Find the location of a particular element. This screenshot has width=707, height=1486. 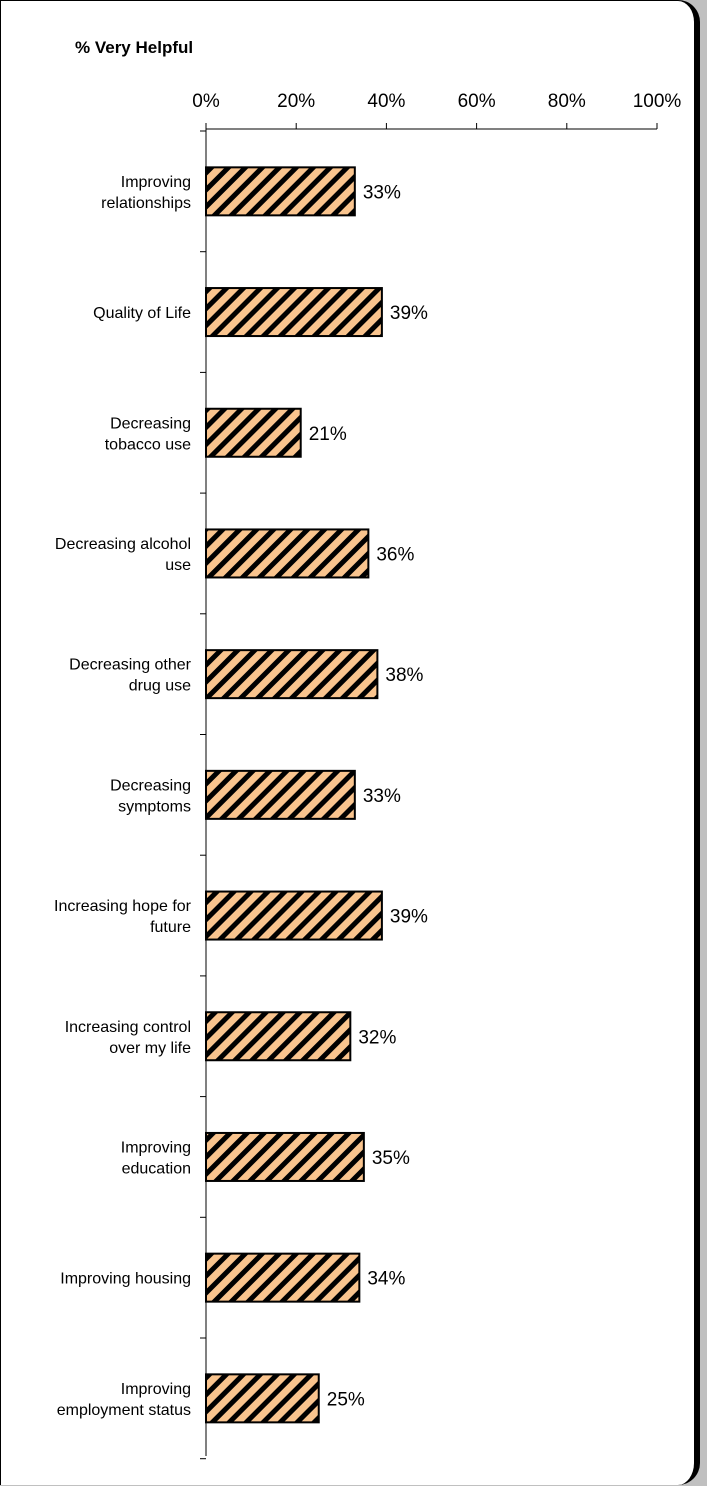

category-label: education is located at coordinates (156, 1168).